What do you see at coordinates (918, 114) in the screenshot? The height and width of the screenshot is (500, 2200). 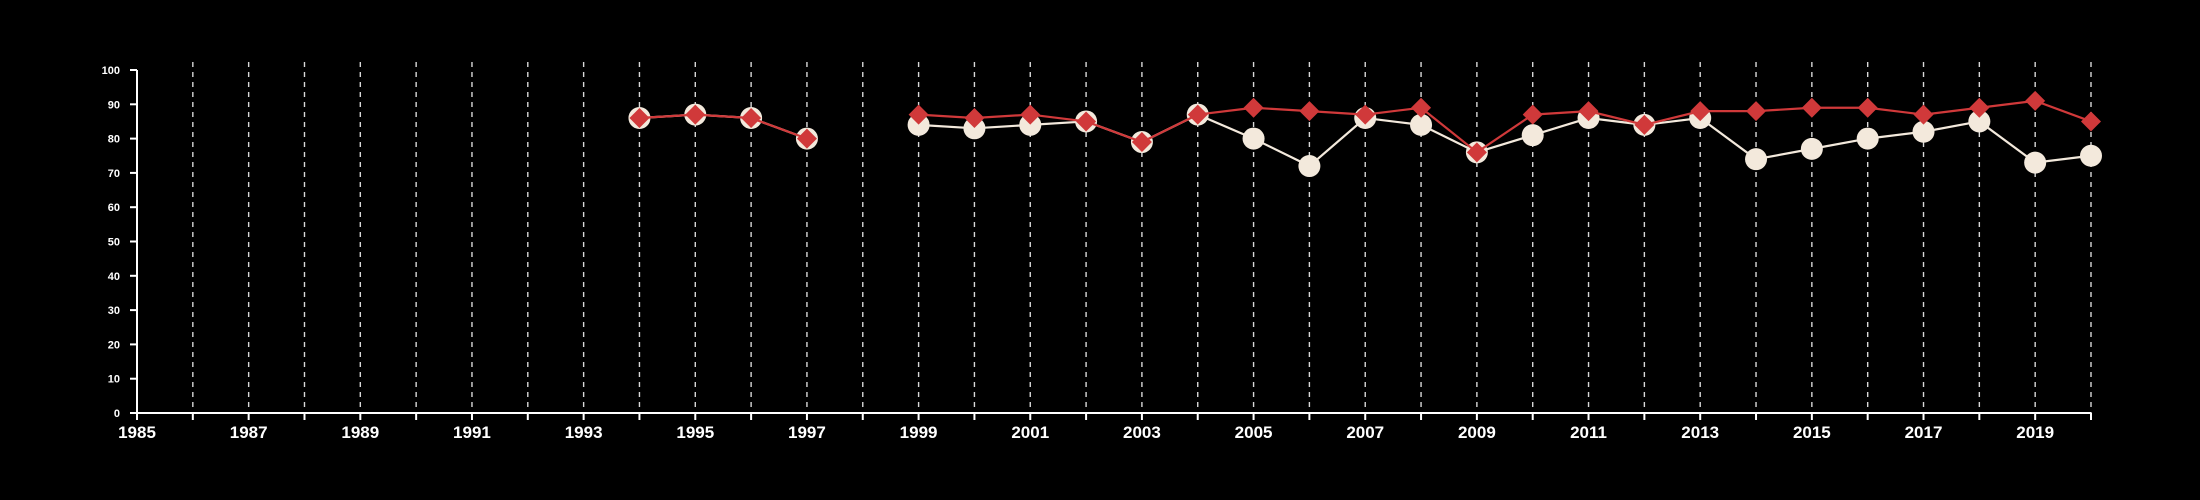 I see `series-2-point-1999` at bounding box center [918, 114].